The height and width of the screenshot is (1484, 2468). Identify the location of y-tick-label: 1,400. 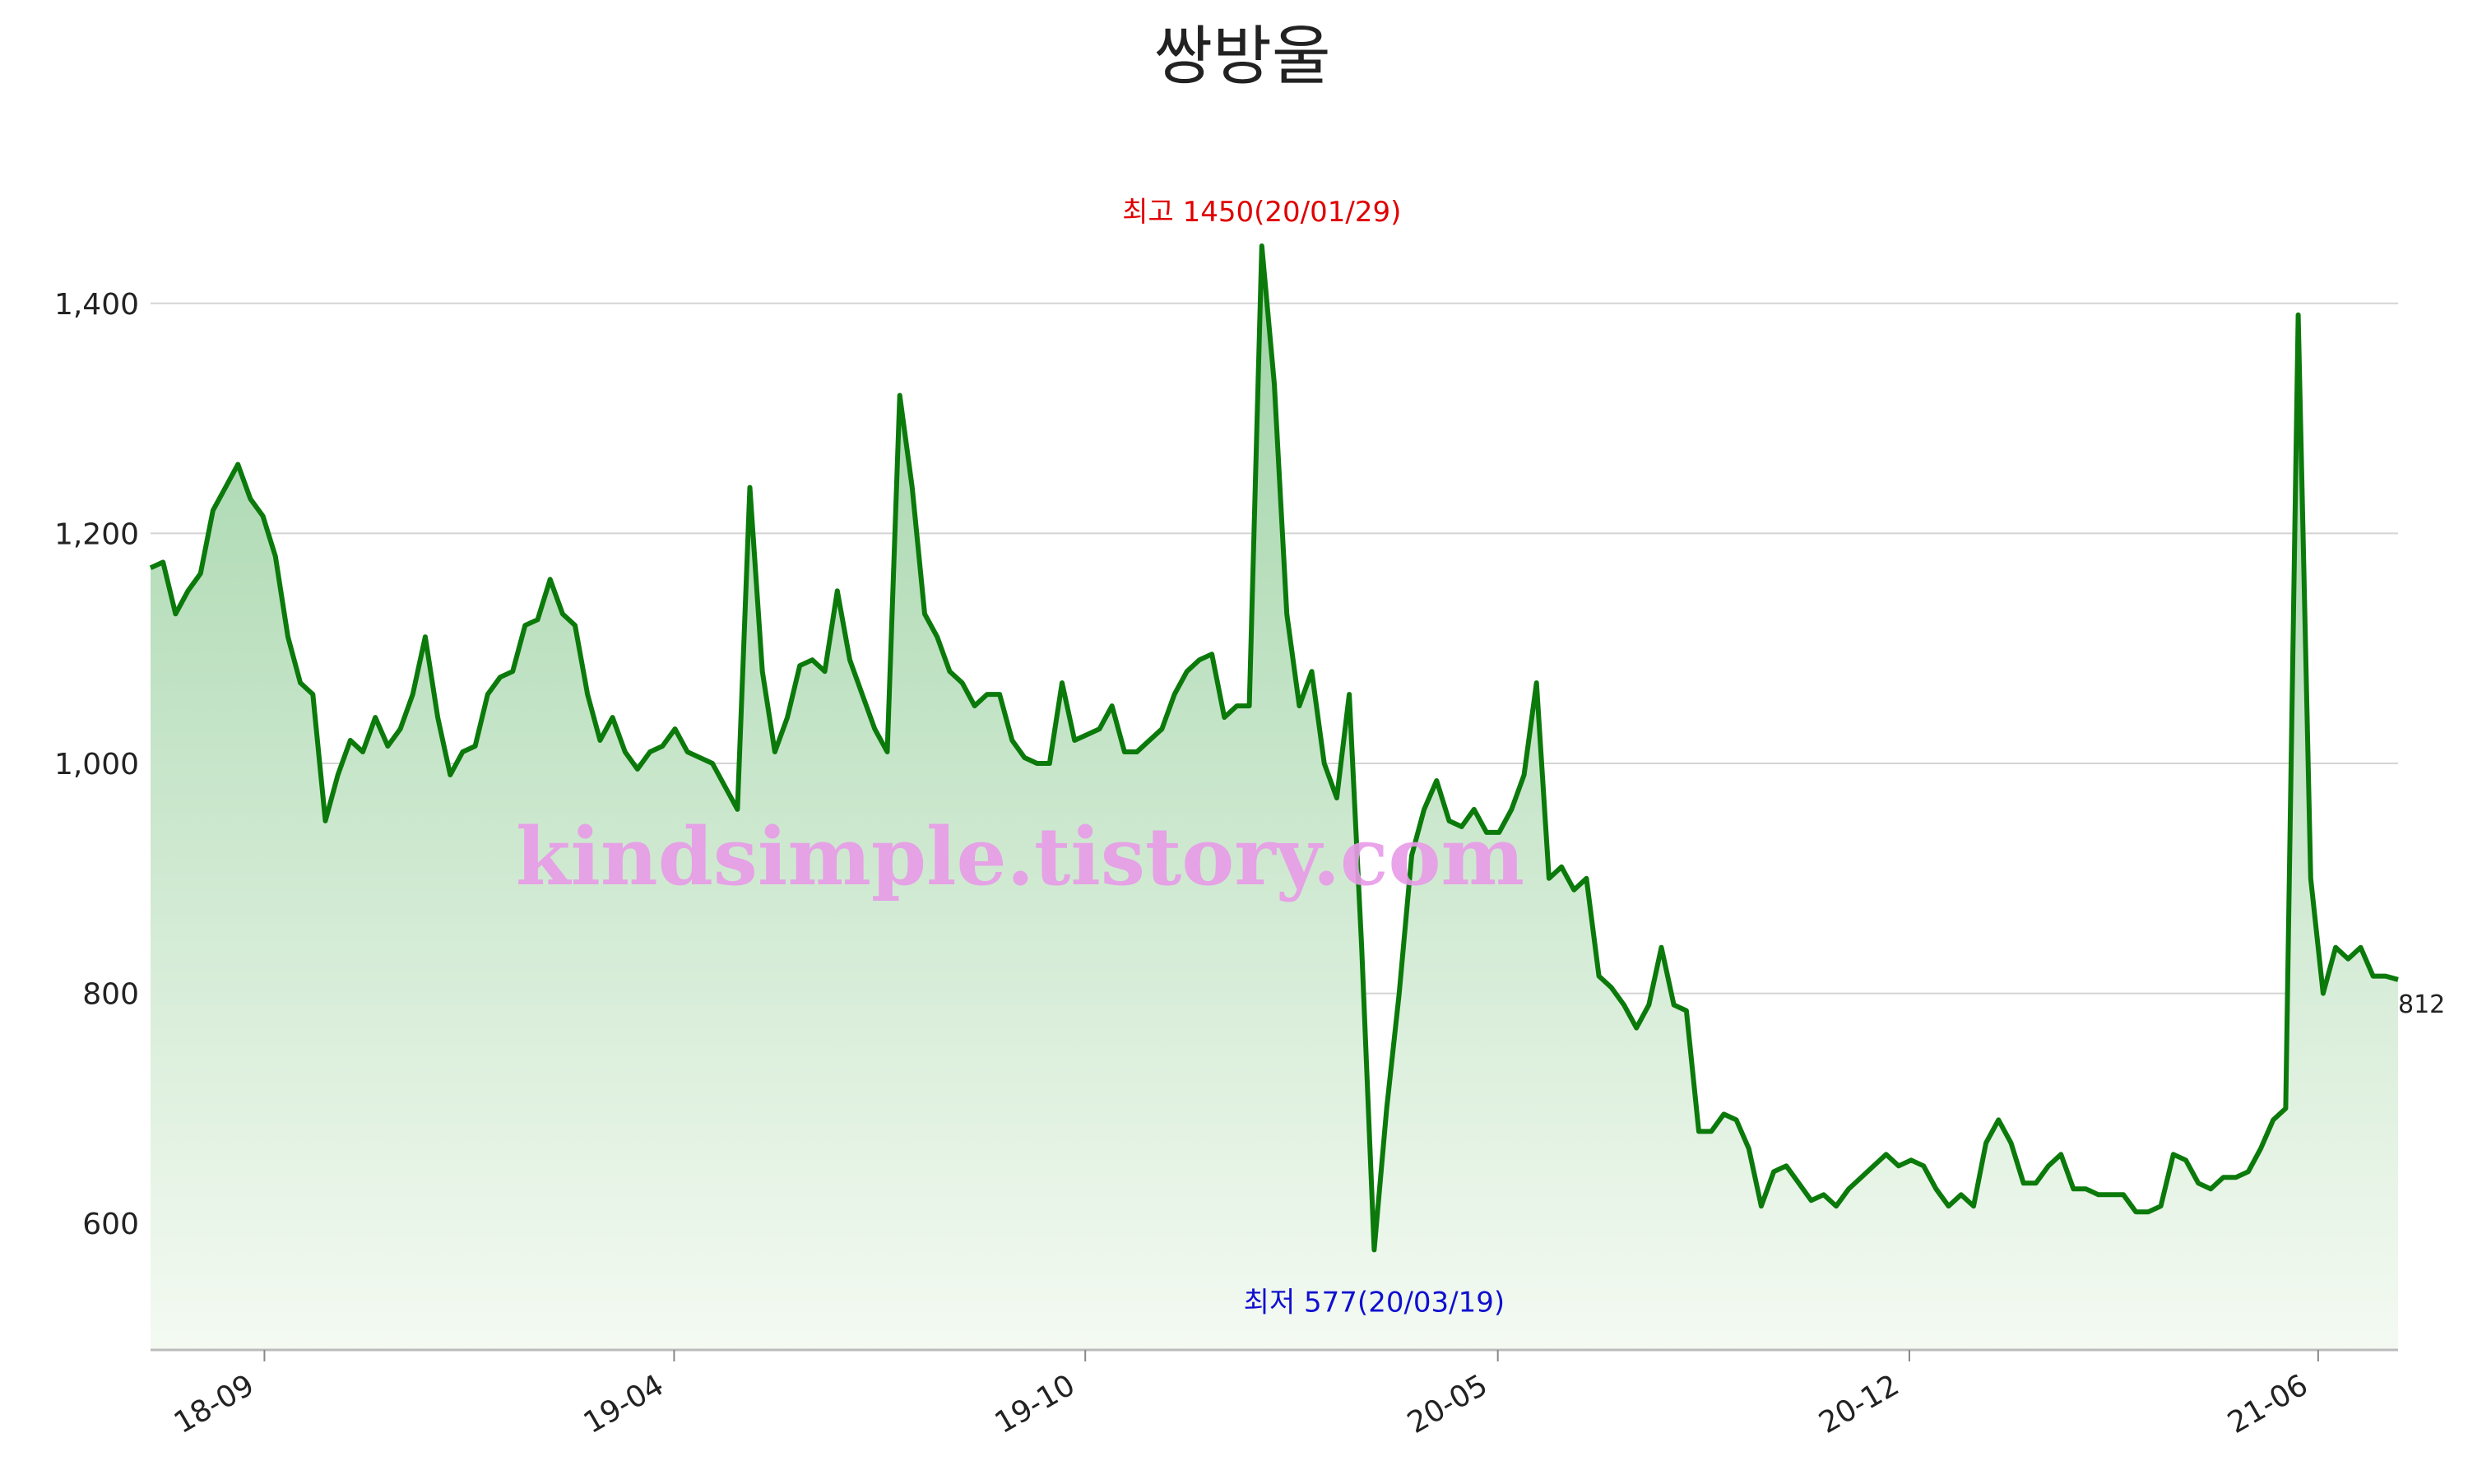
(96, 305).